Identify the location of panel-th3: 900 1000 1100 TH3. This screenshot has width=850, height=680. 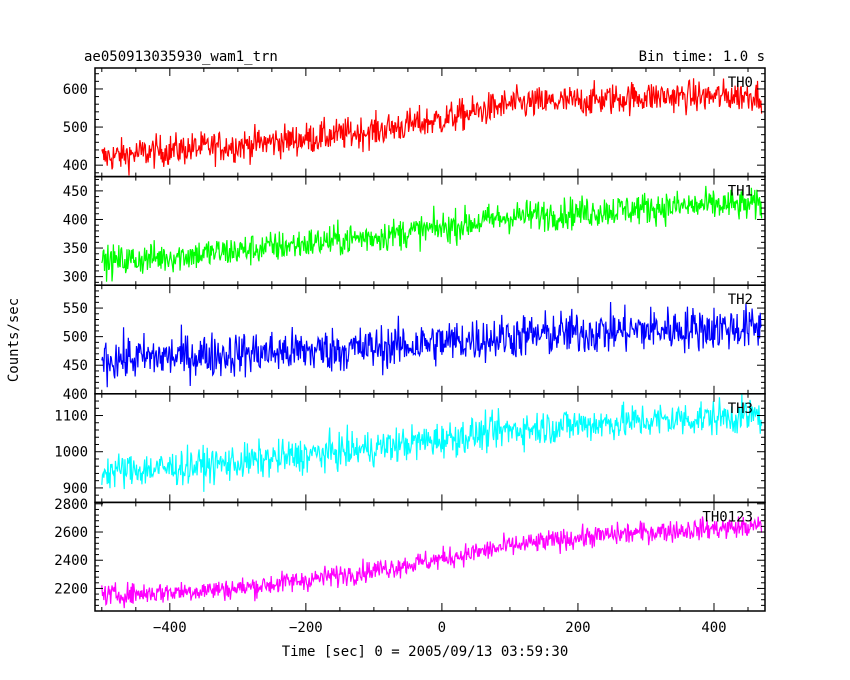
(410, 448).